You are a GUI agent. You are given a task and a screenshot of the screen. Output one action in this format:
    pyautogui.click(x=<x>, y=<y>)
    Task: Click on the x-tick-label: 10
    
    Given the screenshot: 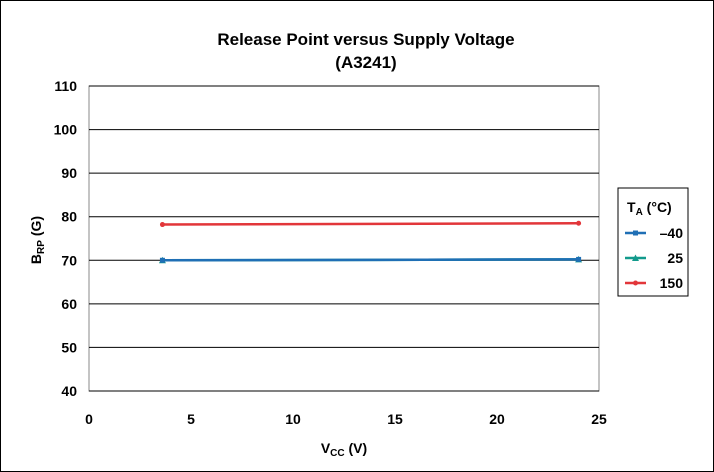 What is the action you would take?
    pyautogui.click(x=293, y=419)
    